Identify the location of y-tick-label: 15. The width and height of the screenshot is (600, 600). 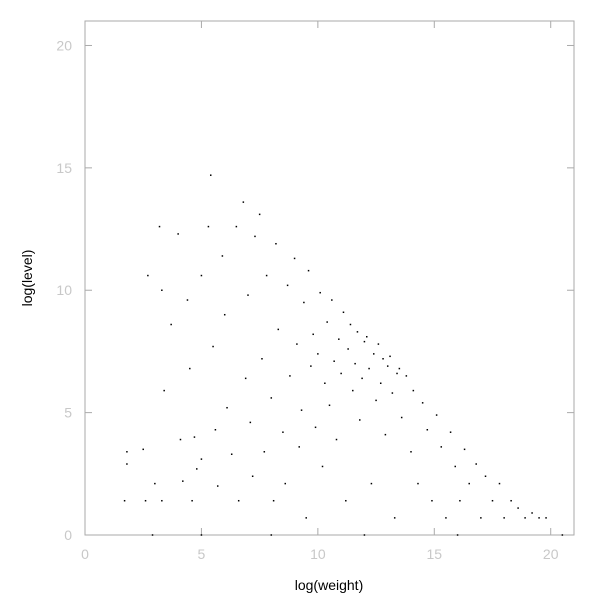
(64, 168).